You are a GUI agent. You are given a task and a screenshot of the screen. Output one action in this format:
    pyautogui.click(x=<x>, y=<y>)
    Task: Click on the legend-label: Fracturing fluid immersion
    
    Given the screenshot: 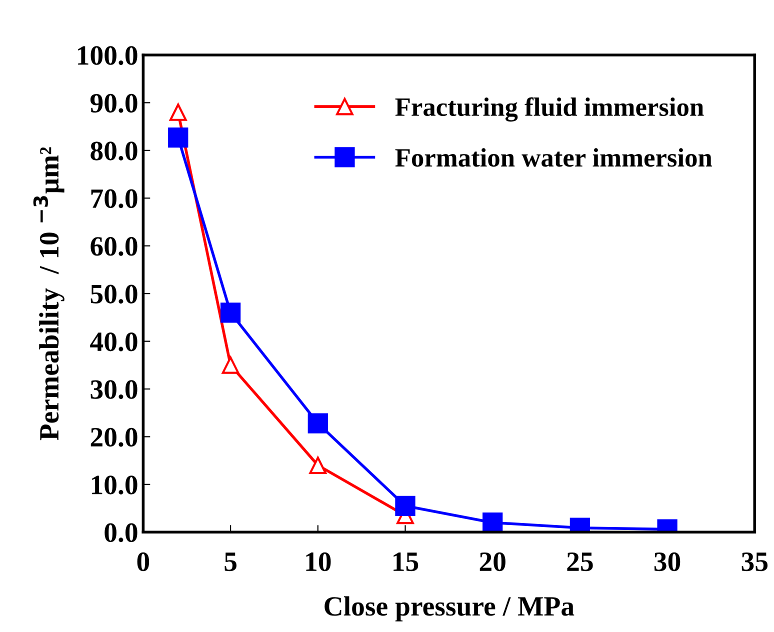 What is the action you would take?
    pyautogui.click(x=549, y=109)
    